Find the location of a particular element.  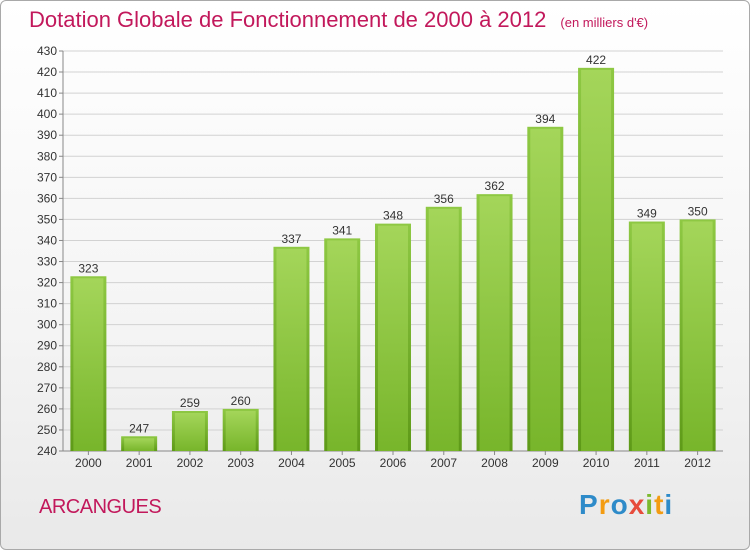

y-tick-label: 330 is located at coordinates (47, 262).